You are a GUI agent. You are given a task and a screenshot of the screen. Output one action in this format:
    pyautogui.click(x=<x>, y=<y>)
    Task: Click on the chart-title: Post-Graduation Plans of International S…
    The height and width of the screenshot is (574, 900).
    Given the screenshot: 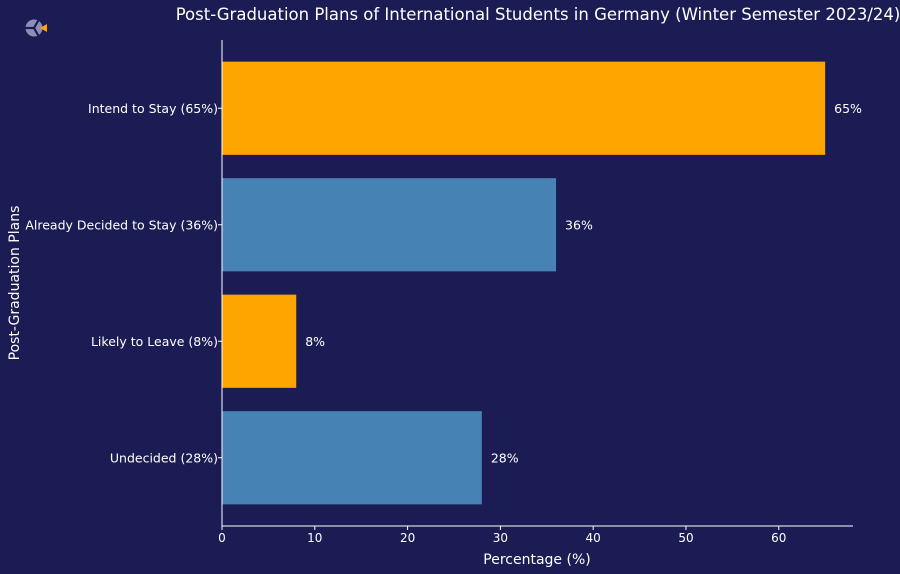 What is the action you would take?
    pyautogui.click(x=538, y=14)
    